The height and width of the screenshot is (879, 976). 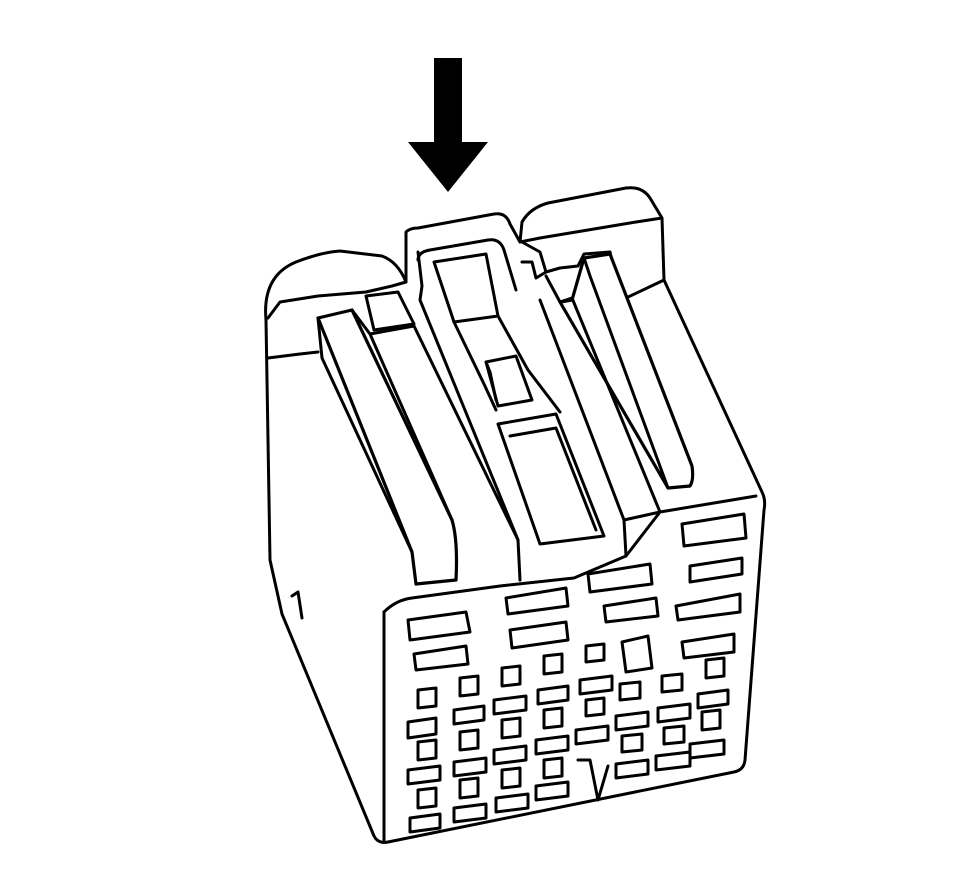 I want to click on right-channel-edge, so click(x=583, y=428).